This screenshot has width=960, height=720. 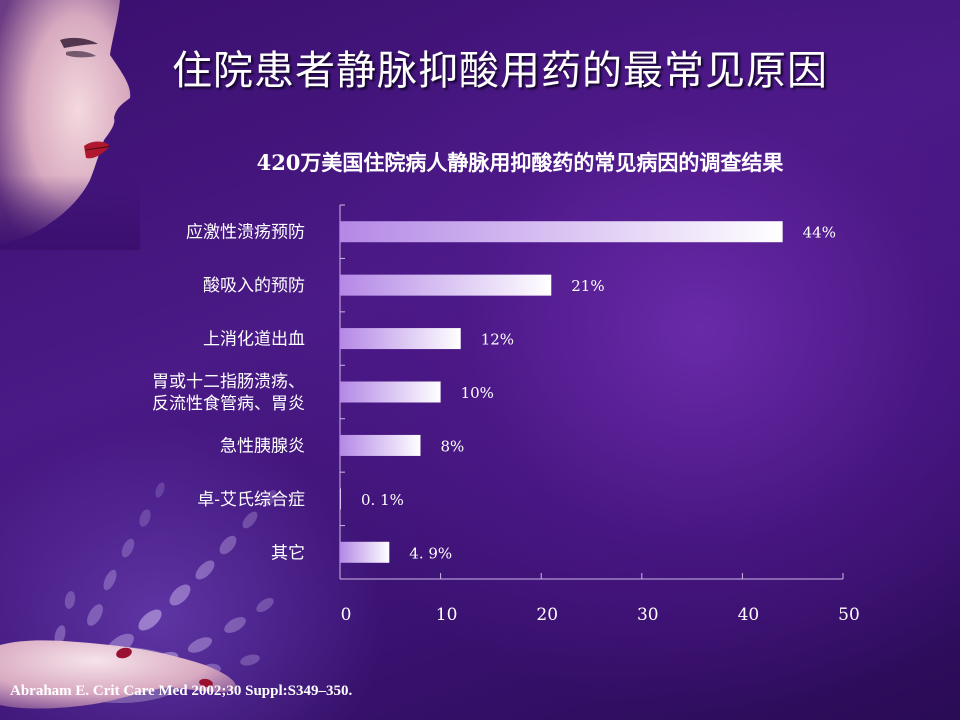 What do you see at coordinates (849, 615) in the screenshot?
I see `x-tick-label: 50` at bounding box center [849, 615].